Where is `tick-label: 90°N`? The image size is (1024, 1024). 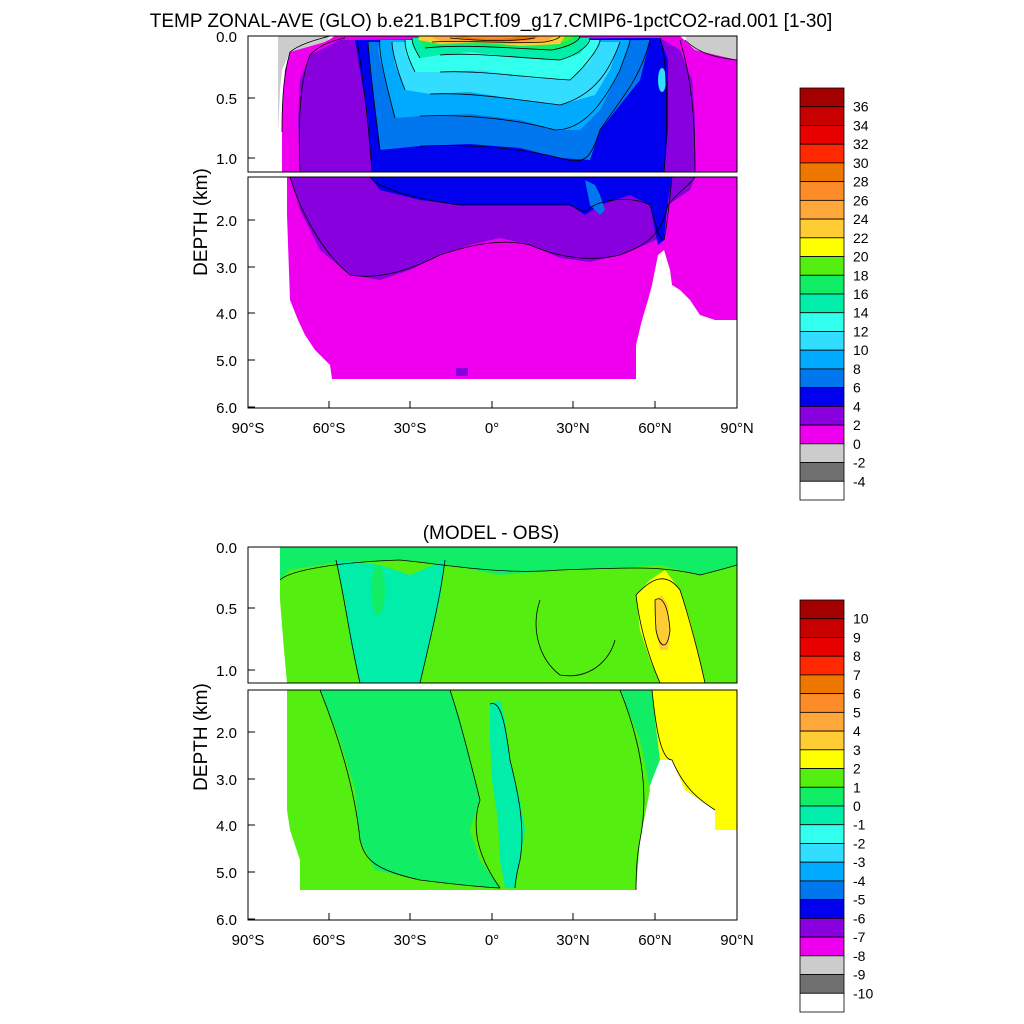 tick-label: 90°N is located at coordinates (737, 428).